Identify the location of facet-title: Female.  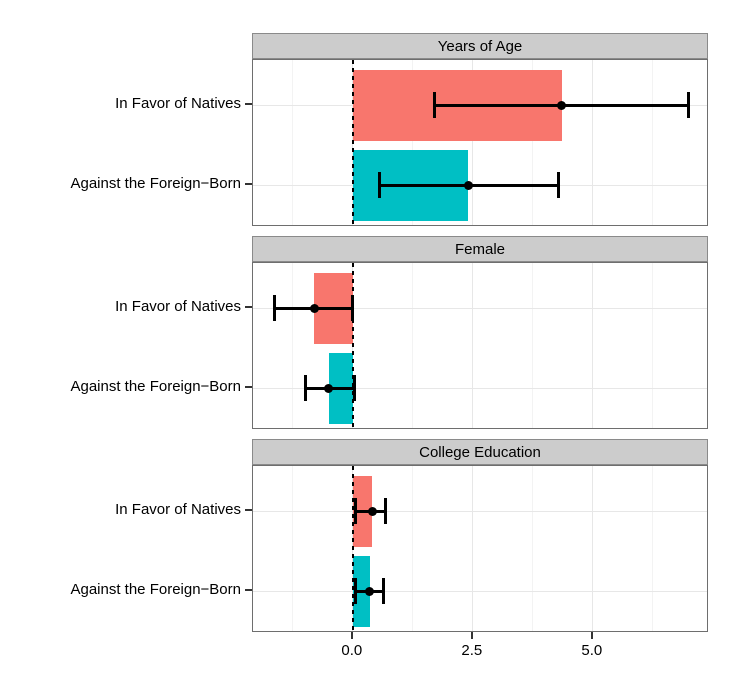
(480, 249).